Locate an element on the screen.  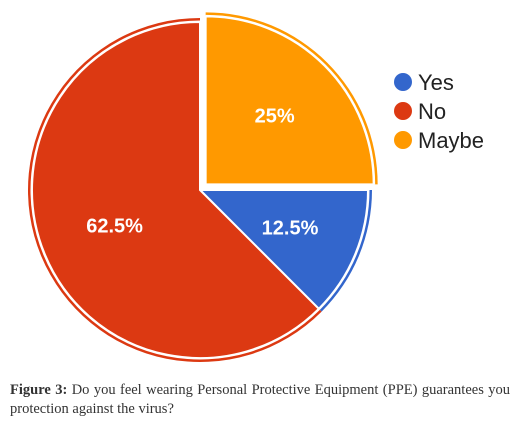
pie-slice-maybe is located at coordinates (289, 100).